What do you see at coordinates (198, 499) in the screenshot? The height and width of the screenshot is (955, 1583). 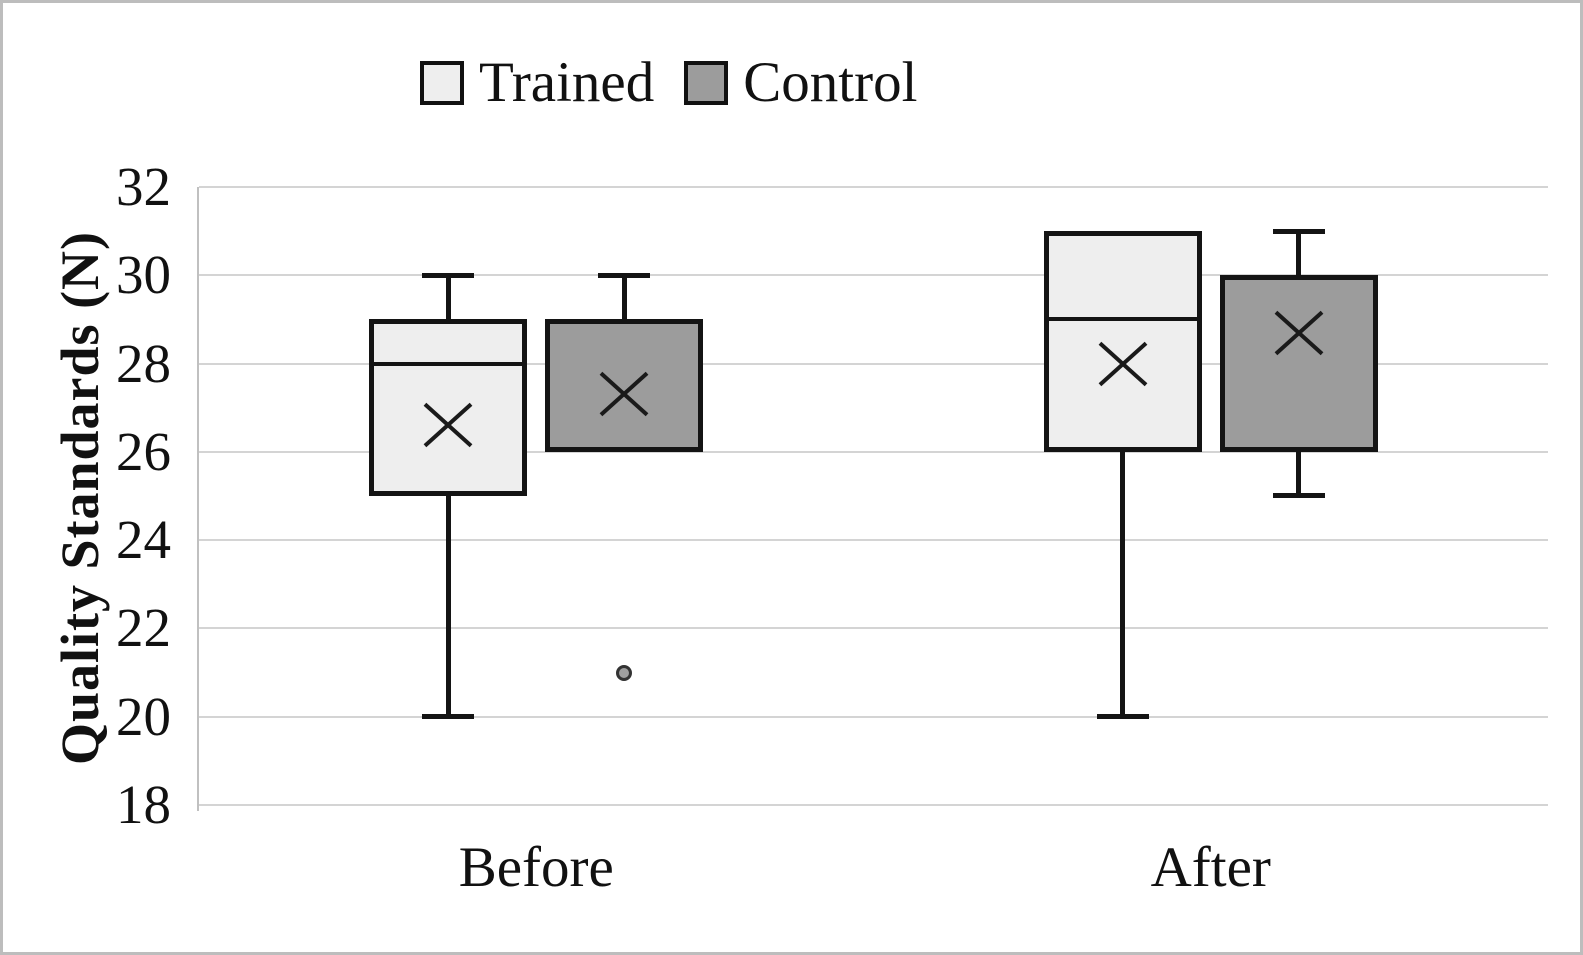 I see `y-axis-line` at bounding box center [198, 499].